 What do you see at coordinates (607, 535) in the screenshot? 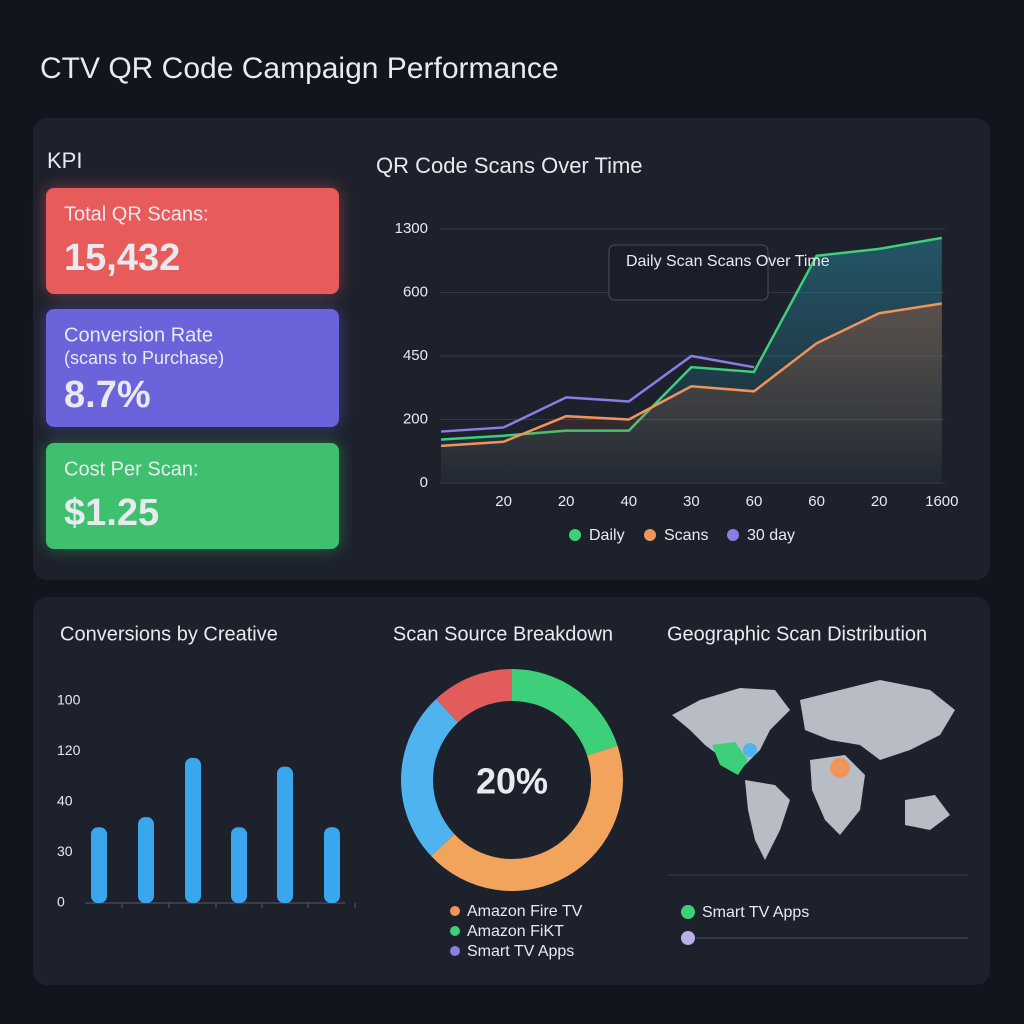
I see `legend-label: Daily` at bounding box center [607, 535].